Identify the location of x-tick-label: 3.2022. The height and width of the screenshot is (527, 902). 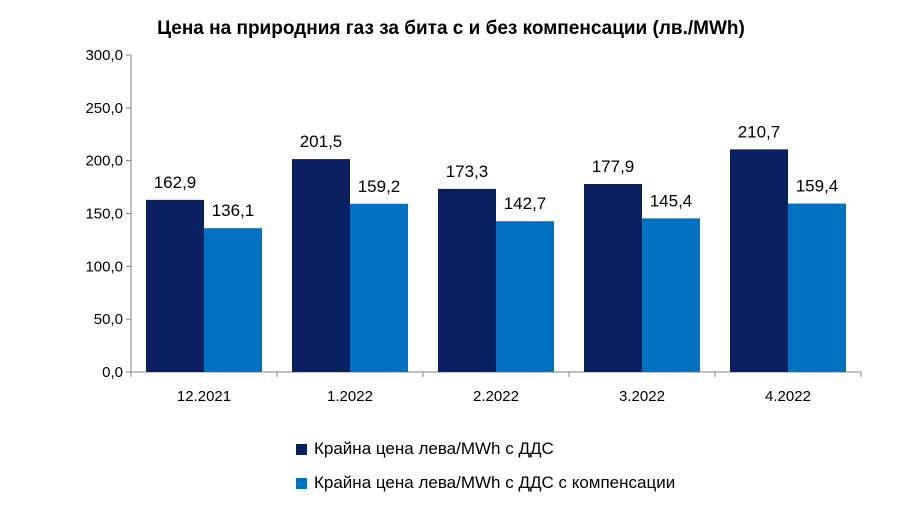
(642, 396).